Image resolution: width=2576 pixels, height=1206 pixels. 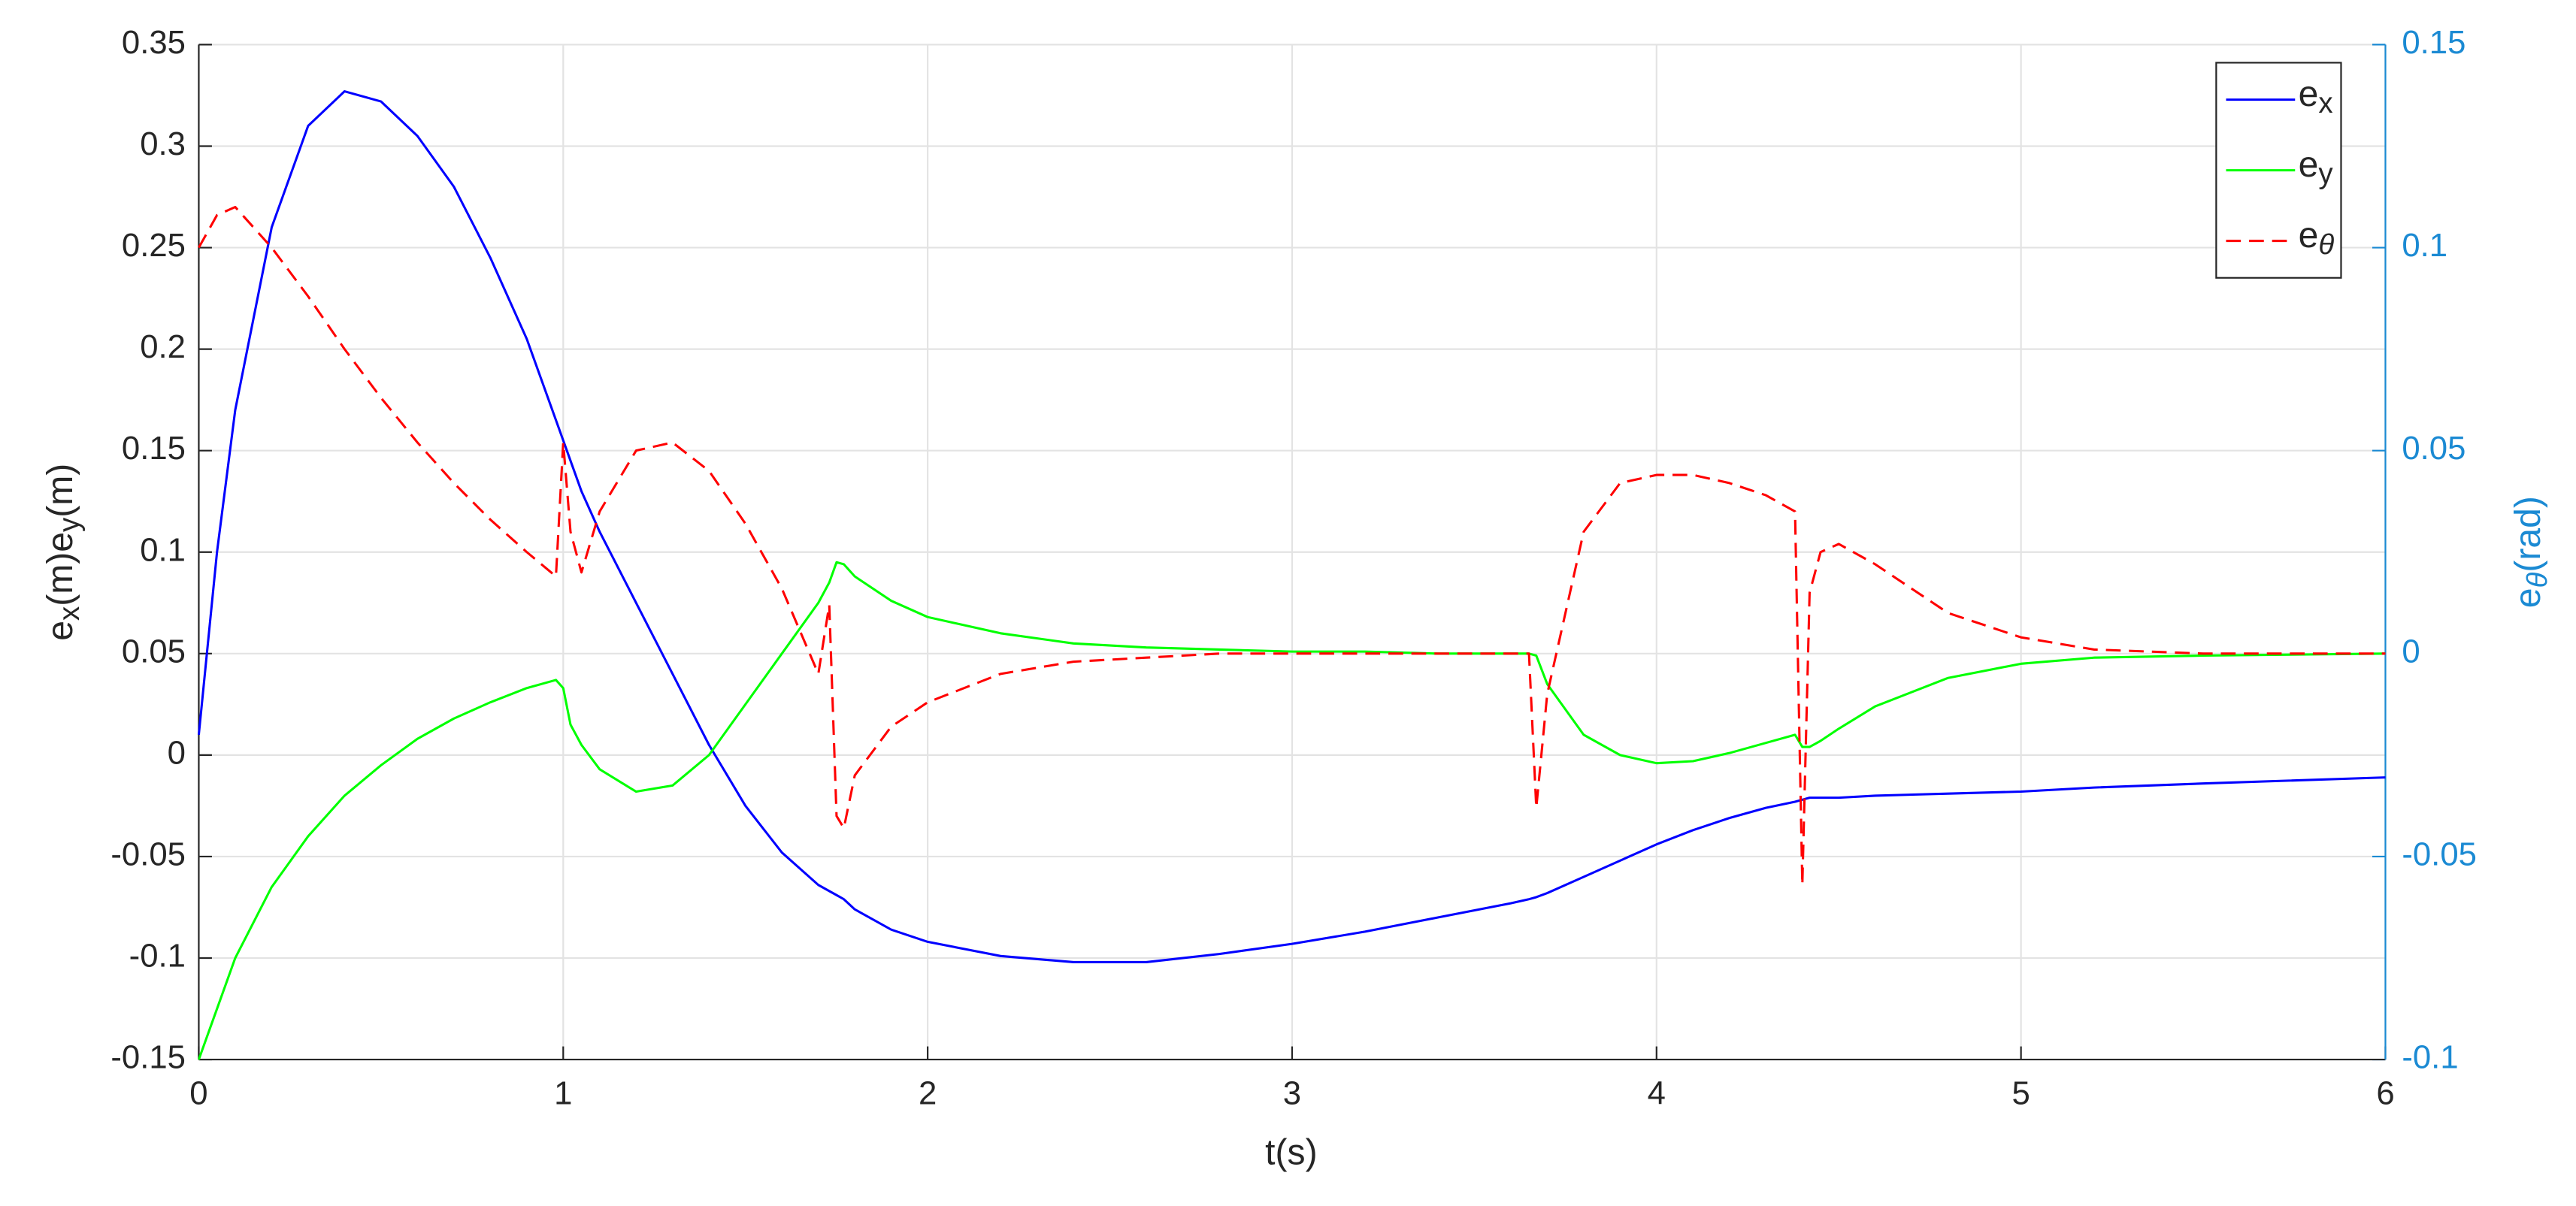 I want to click on y2-tick-label: 0, so click(x=2411, y=651).